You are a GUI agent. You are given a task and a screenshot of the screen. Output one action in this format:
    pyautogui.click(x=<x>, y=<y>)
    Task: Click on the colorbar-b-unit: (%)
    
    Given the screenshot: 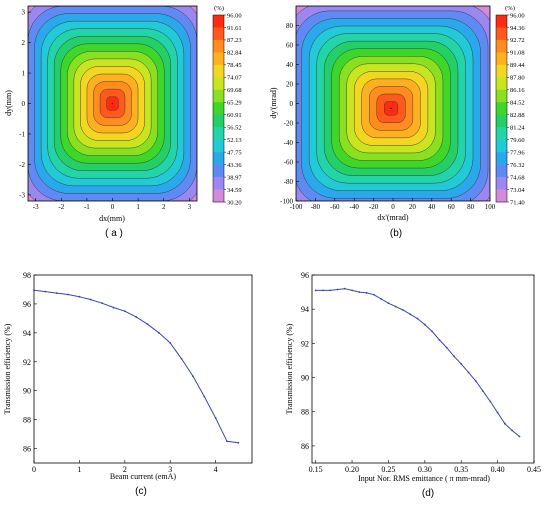 What is the action you would take?
    pyautogui.click(x=510, y=8)
    